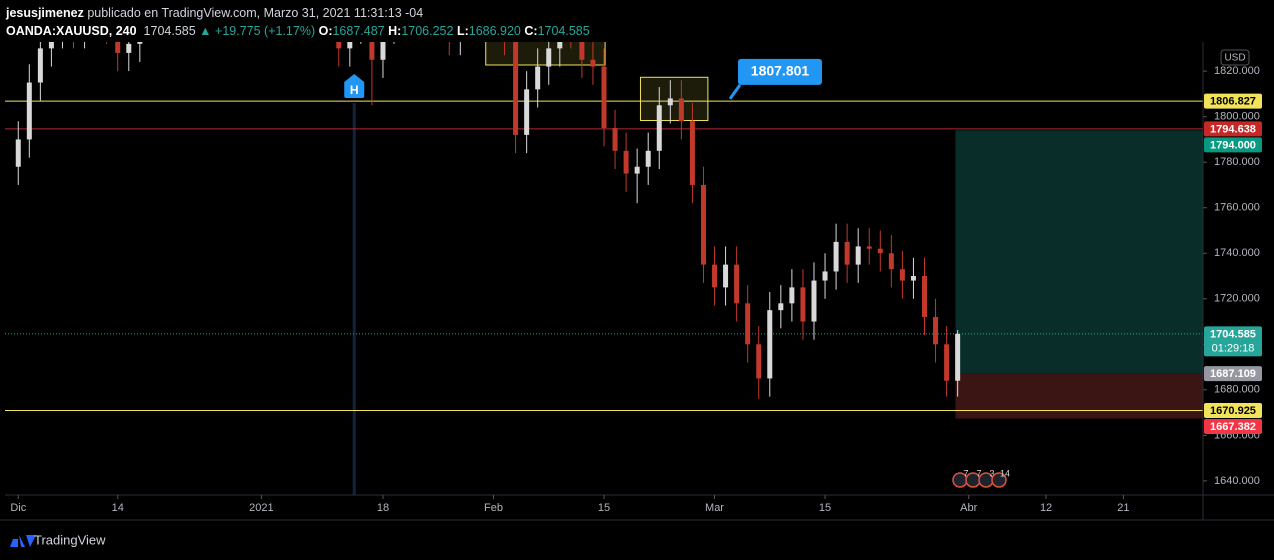 The width and height of the screenshot is (1274, 560). I want to click on callout-pointer, so click(735, 92).